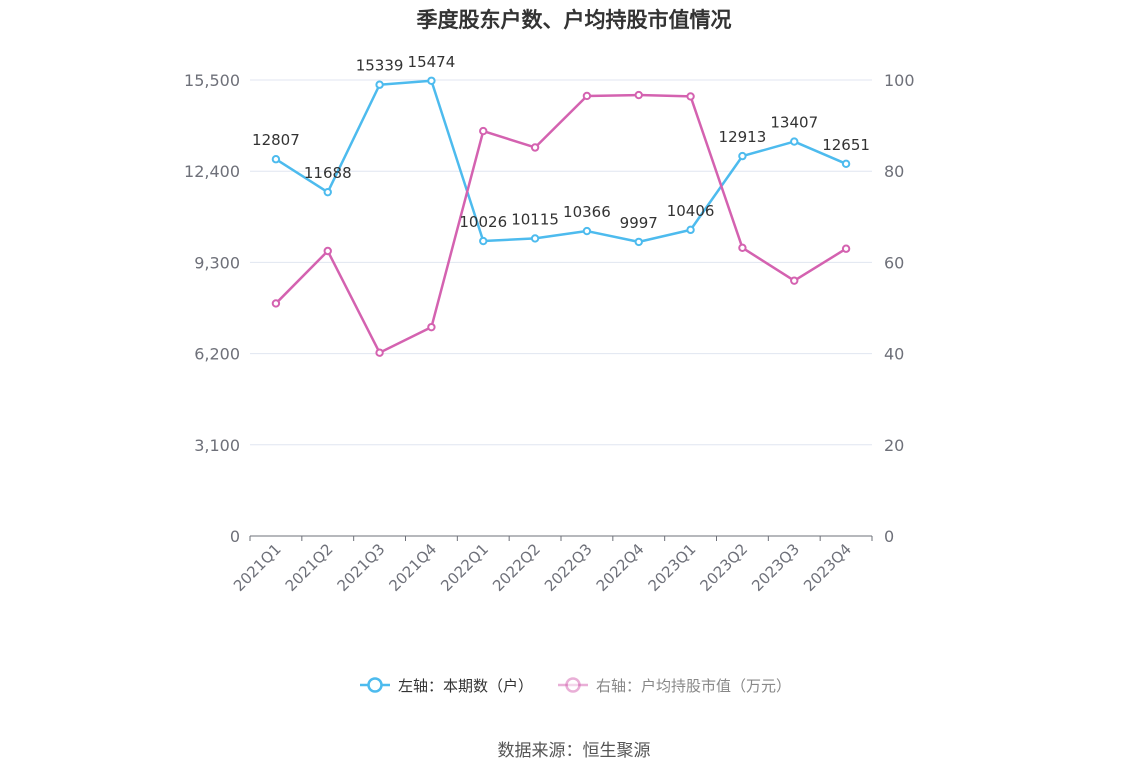  What do you see at coordinates (535, 219) in the screenshot?
I see `data-label: 10115` at bounding box center [535, 219].